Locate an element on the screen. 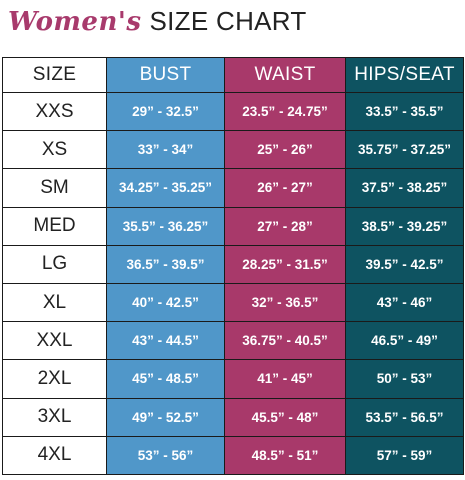 The width and height of the screenshot is (465, 480). bust-cell: 33” - 34” is located at coordinates (165, 150).